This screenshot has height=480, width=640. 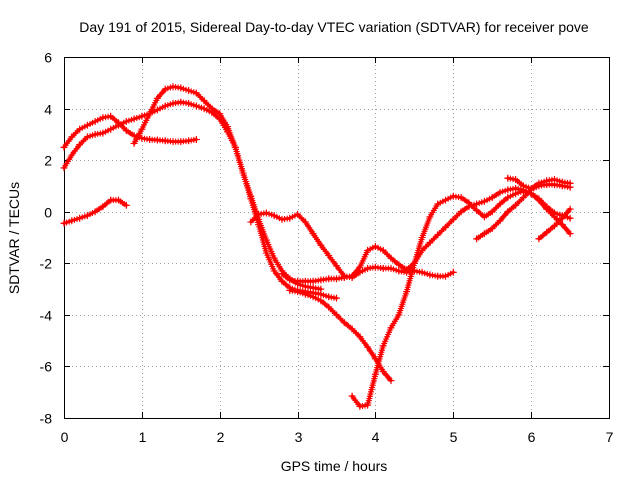 I want to click on y-tick-label: 6, so click(x=48, y=58).